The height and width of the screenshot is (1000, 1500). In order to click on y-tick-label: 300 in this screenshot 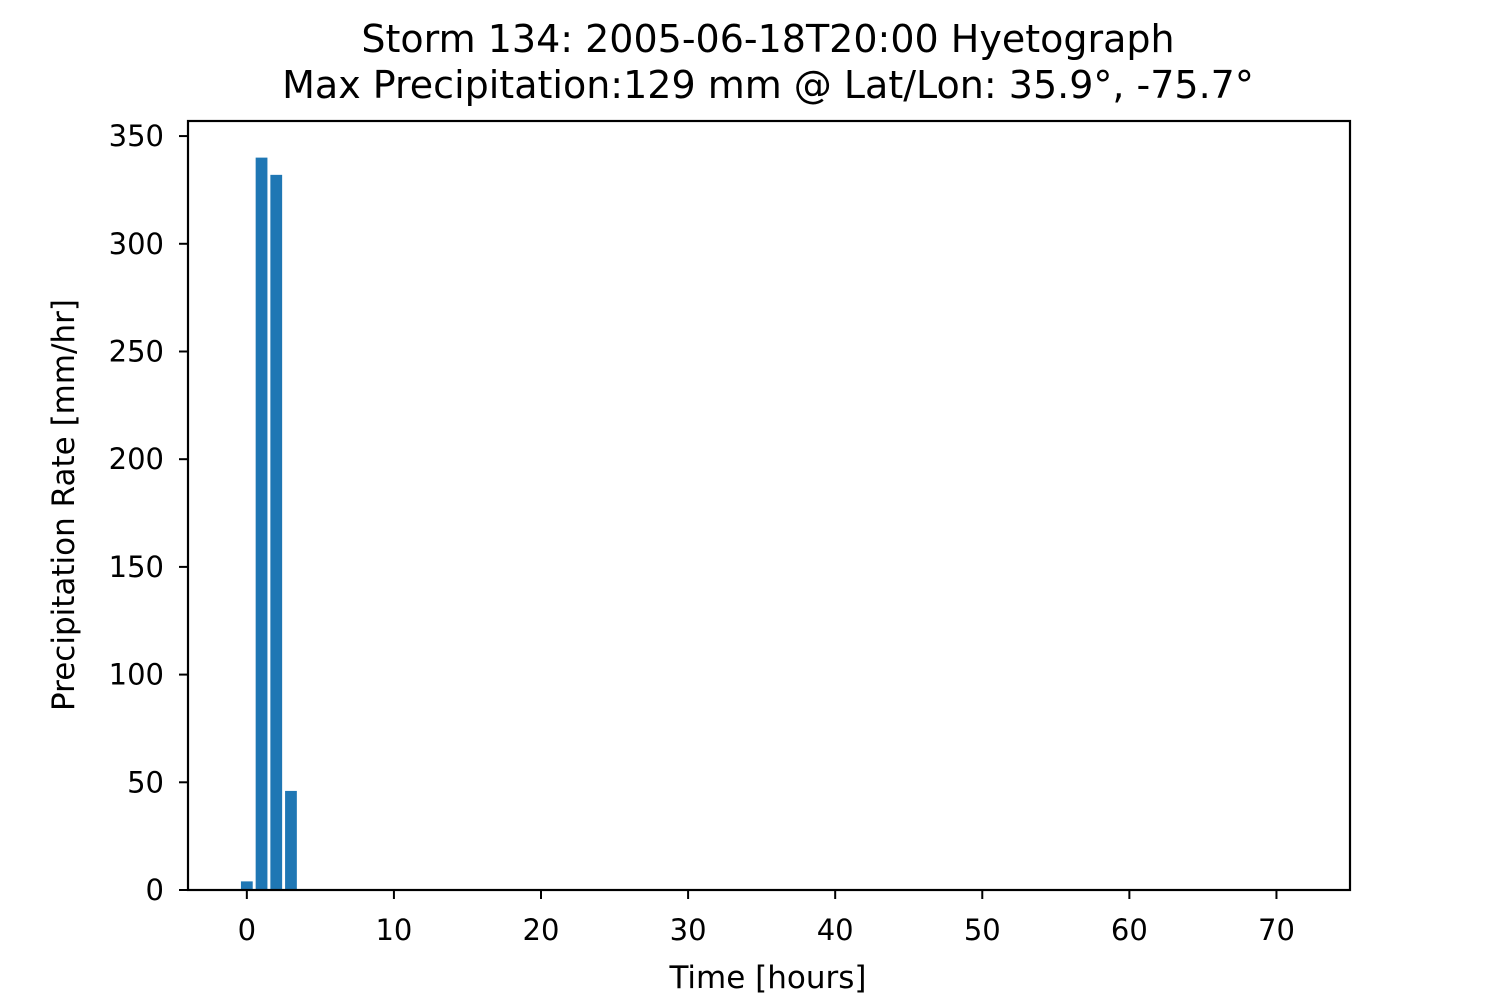, I will do `click(136, 244)`.